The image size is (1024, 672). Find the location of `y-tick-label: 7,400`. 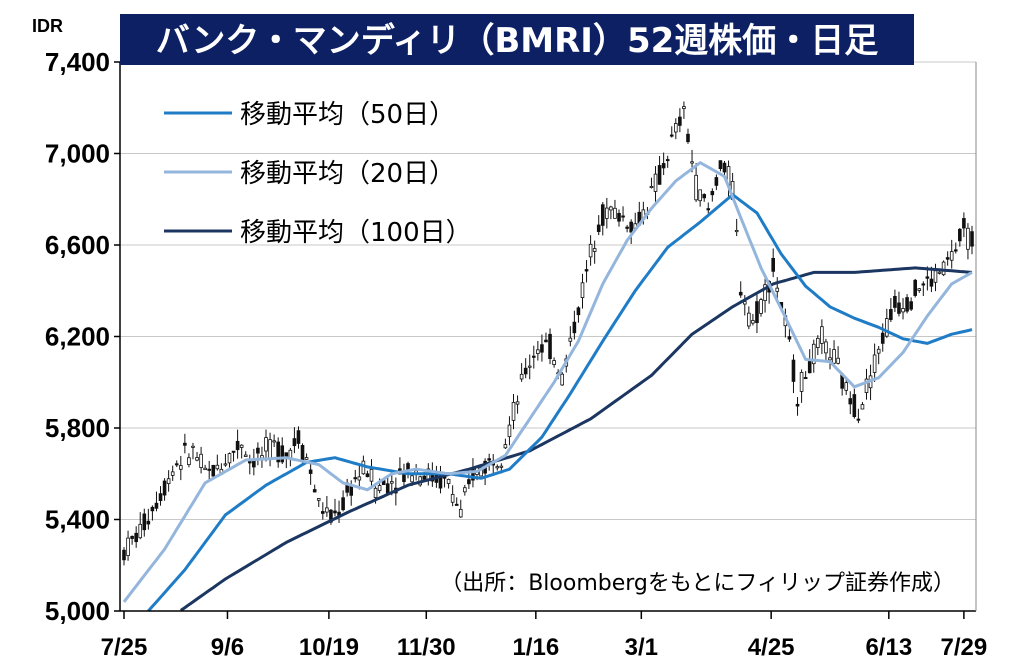

y-tick-label: 7,400 is located at coordinates (77, 62).